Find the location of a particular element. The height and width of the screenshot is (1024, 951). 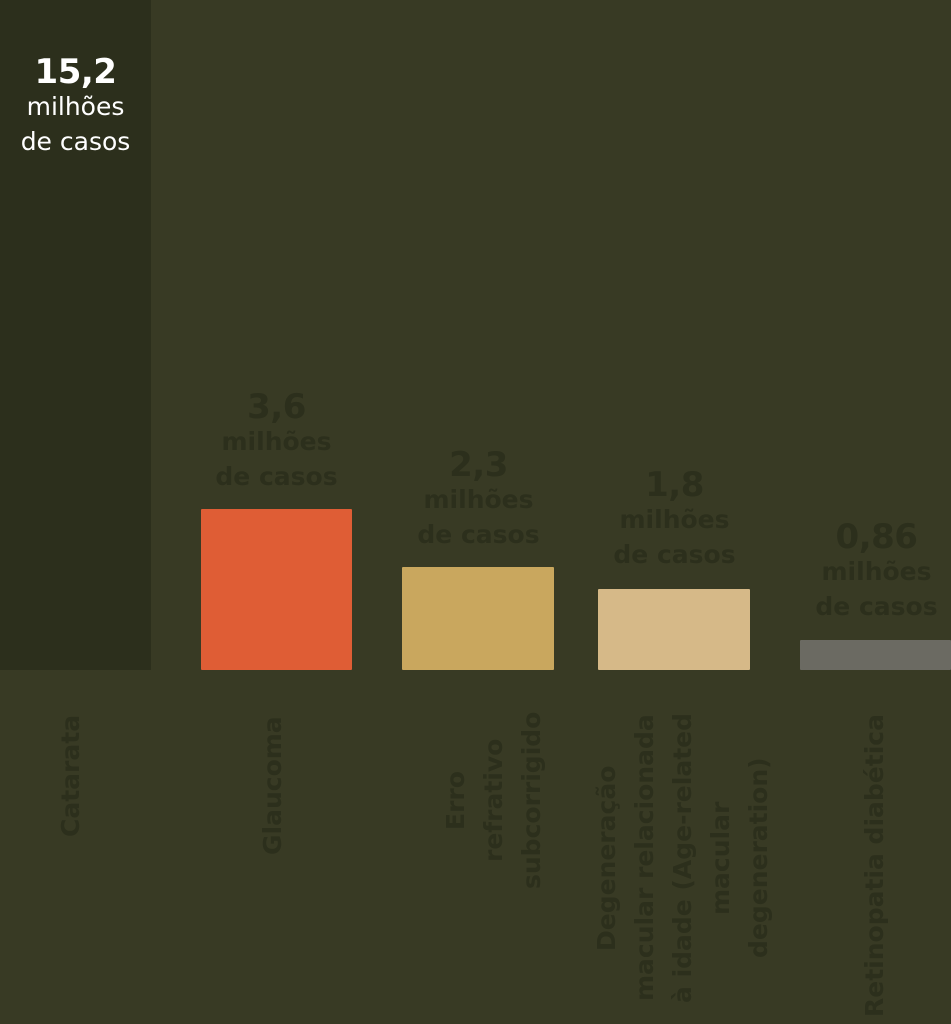

value-label-catarata: 15,2 milhões de casos is located at coordinates (75, 107).